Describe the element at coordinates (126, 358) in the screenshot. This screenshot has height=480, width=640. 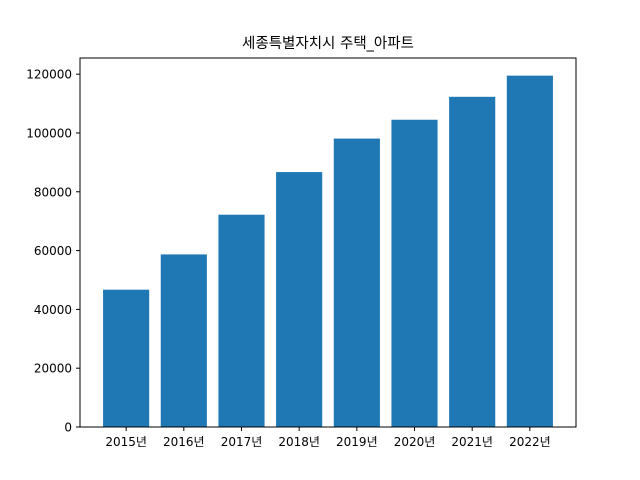
I see `bar-2015년` at that location.